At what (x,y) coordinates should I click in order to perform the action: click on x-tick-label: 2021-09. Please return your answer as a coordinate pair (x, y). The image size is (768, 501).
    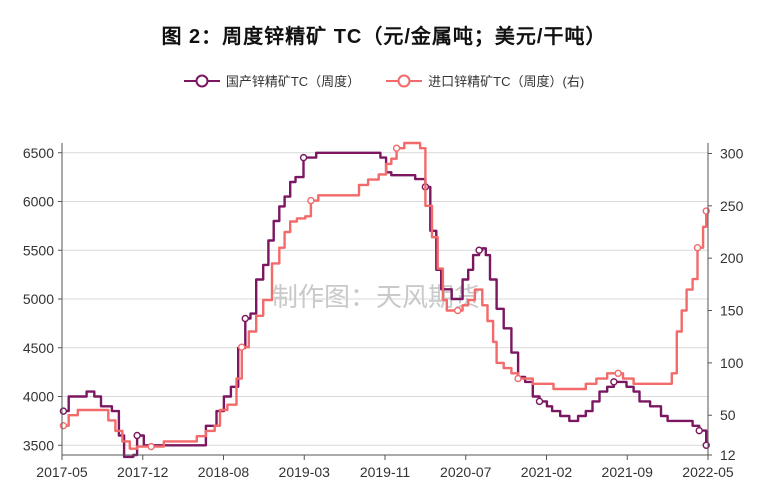
    Looking at the image, I should click on (628, 472).